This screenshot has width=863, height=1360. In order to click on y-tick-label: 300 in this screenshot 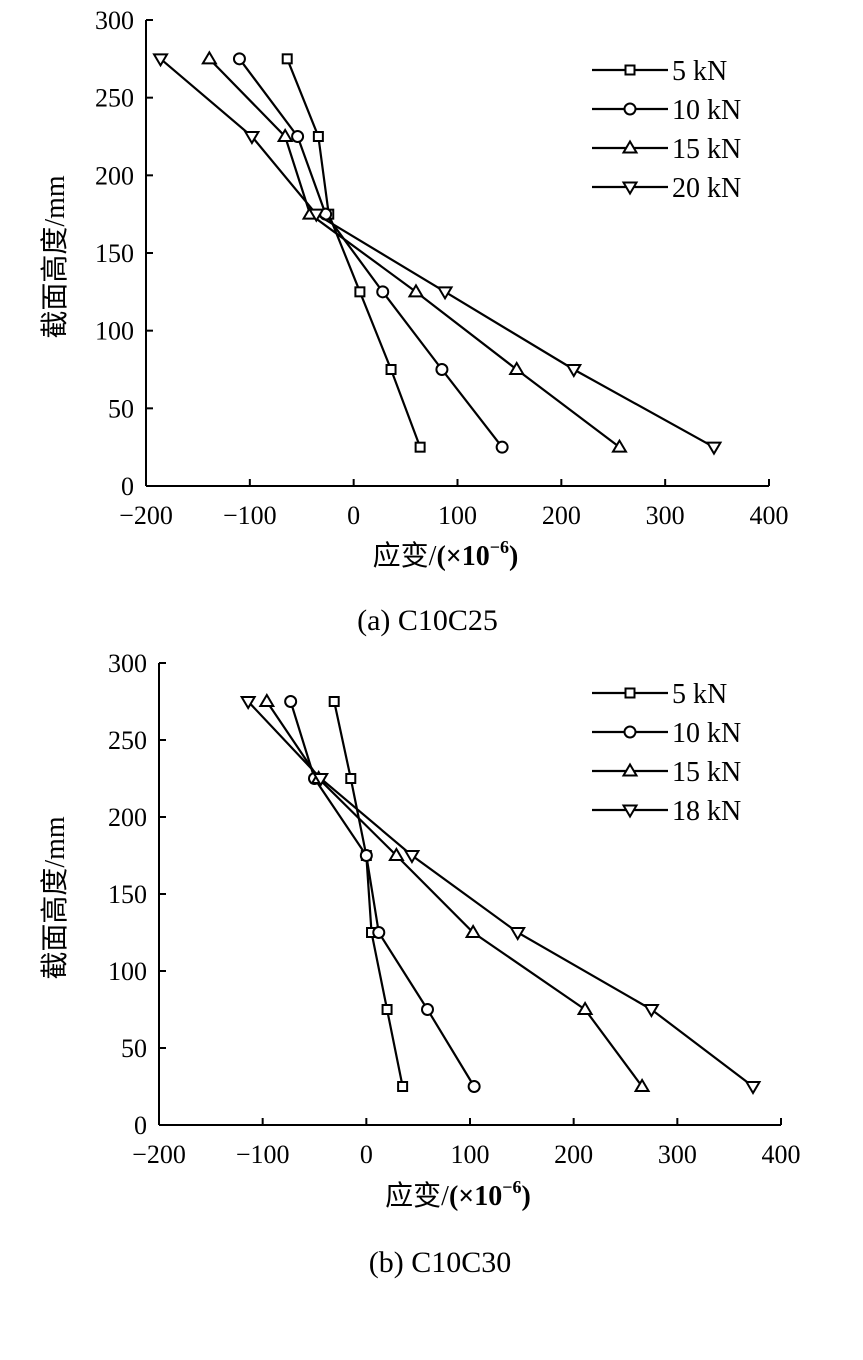, I will do `click(114, 20)`.